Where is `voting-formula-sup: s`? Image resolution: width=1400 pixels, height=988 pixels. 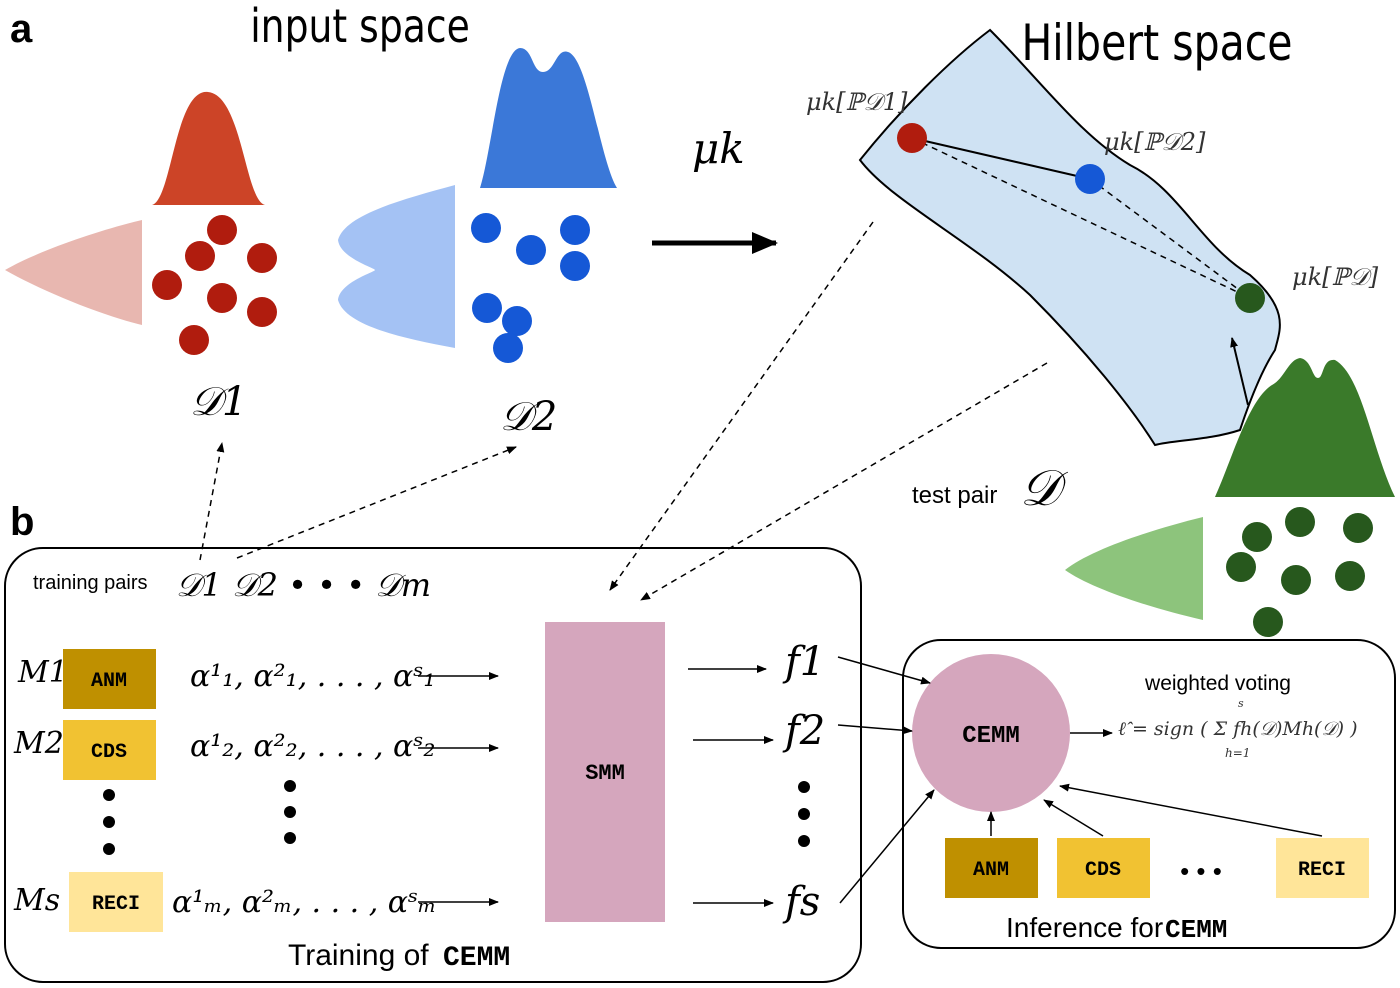 voting-formula-sup: s is located at coordinates (1241, 703).